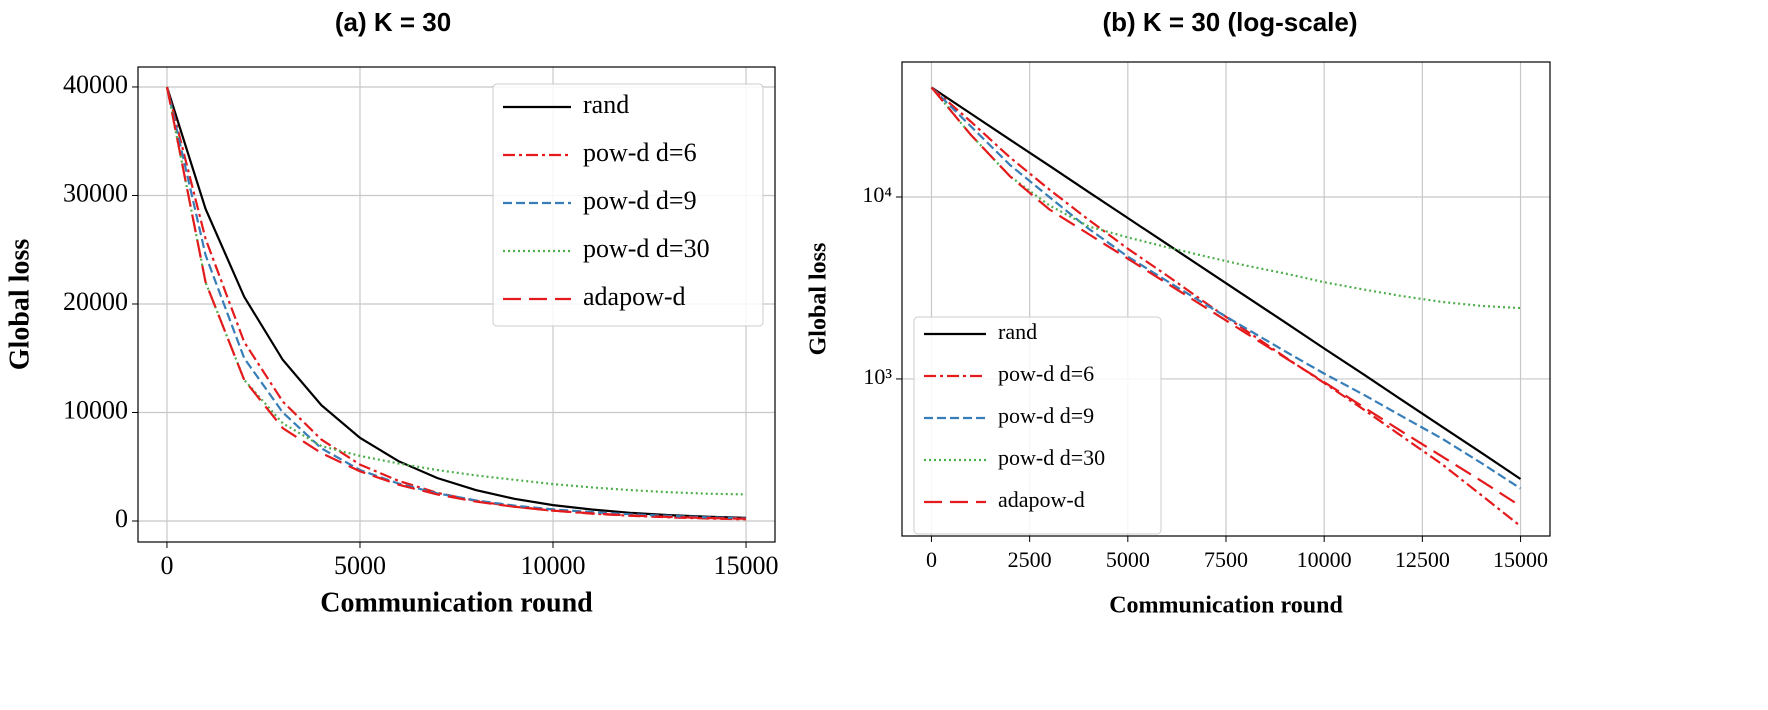  I want to click on chart-title: (b) K = 30 (log-scale), so click(1230, 22).